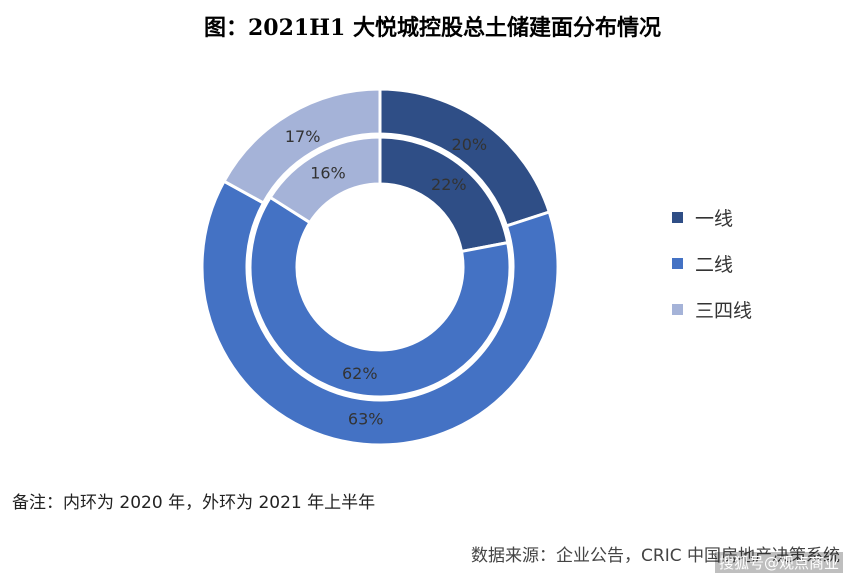  I want to click on legend-label-tier3: 三四线, so click(724, 310).